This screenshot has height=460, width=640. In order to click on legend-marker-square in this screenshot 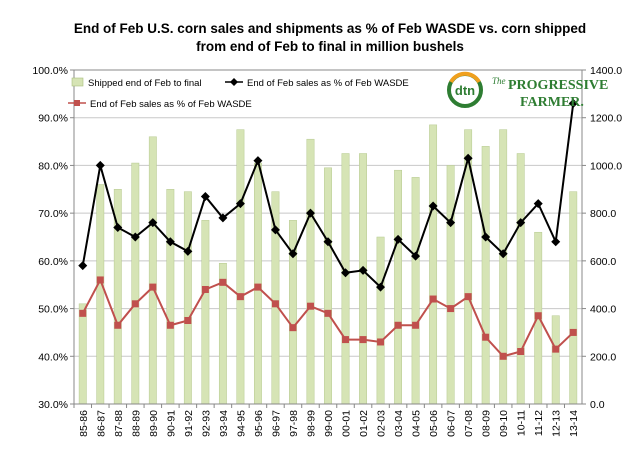, I will do `click(77, 103)`.